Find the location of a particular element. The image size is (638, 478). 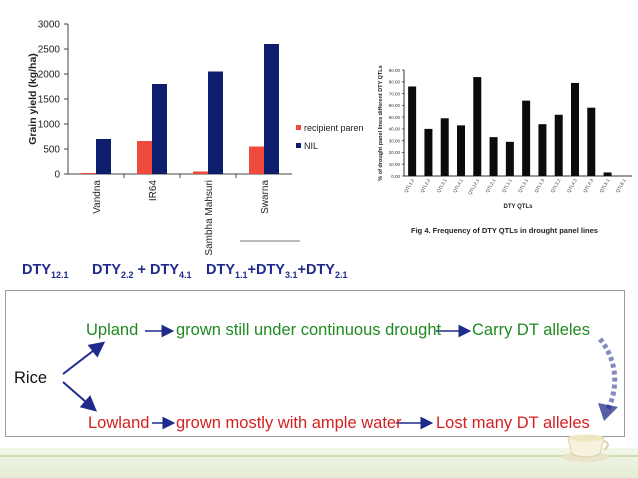

y-tick-label: 40.00 is located at coordinates (395, 129).